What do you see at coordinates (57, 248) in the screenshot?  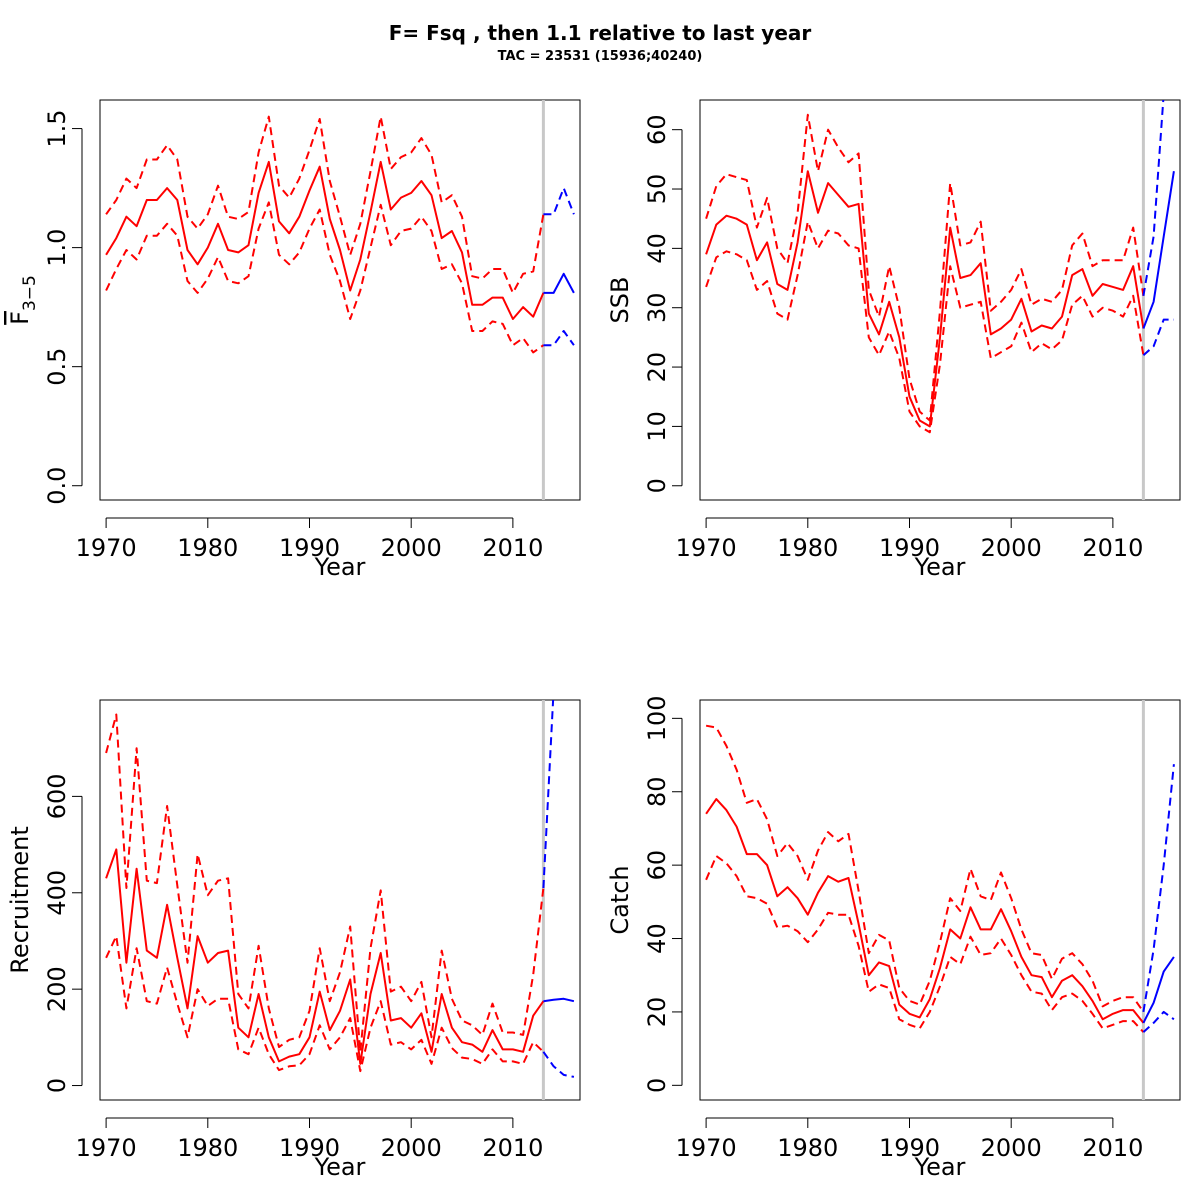 I see `y-tick-label: 1.0` at bounding box center [57, 248].